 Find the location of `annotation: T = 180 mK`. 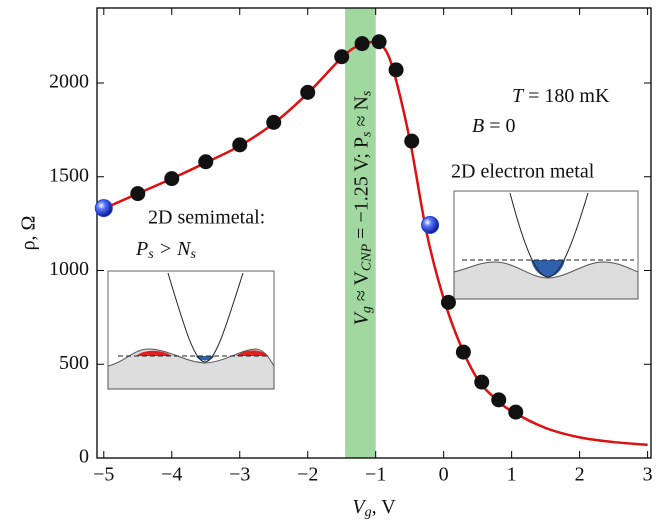

annotation: T = 180 mK is located at coordinates (561, 96).